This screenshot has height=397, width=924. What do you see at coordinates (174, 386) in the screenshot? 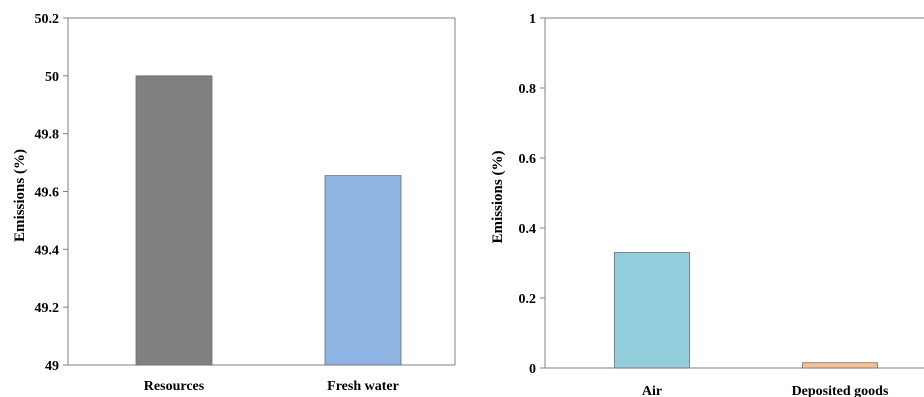
I see `x-category-label: Resources` at bounding box center [174, 386].